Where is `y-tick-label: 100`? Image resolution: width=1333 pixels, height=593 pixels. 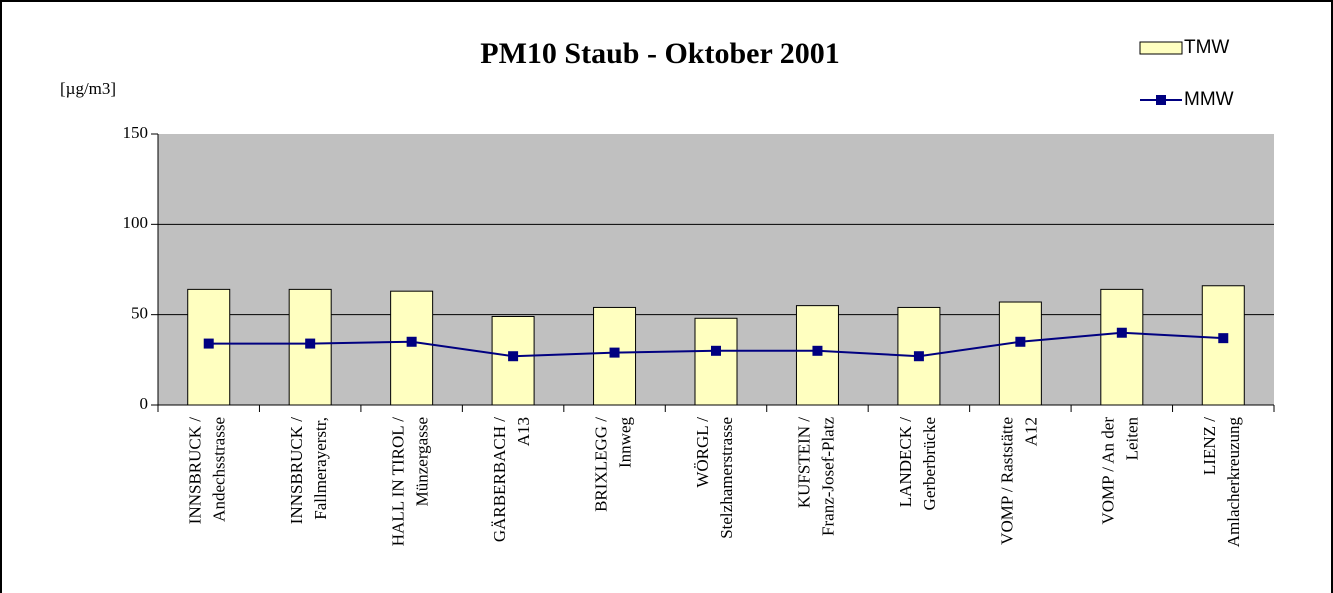 y-tick-label: 100 is located at coordinates (136, 222).